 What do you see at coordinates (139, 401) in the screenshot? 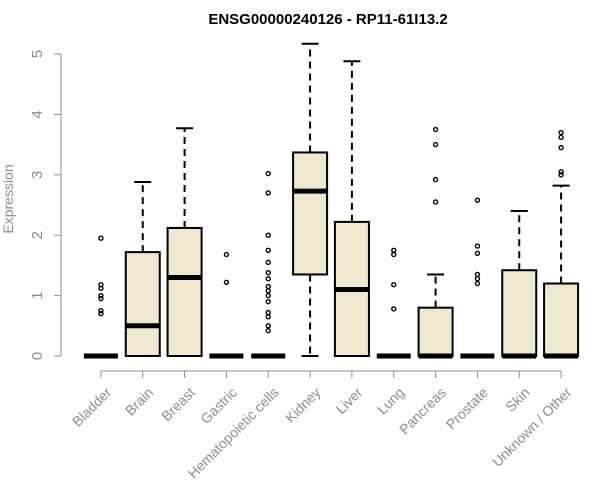
I see `x-tick-label: Brain` at bounding box center [139, 401].